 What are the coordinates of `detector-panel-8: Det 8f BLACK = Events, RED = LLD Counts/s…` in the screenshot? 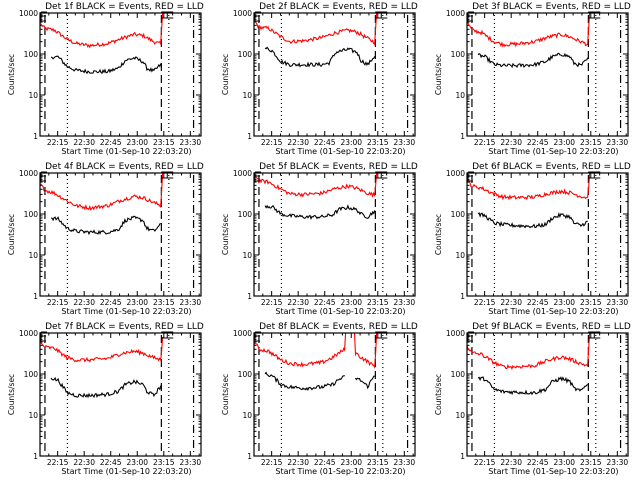 It's located at (319, 399).